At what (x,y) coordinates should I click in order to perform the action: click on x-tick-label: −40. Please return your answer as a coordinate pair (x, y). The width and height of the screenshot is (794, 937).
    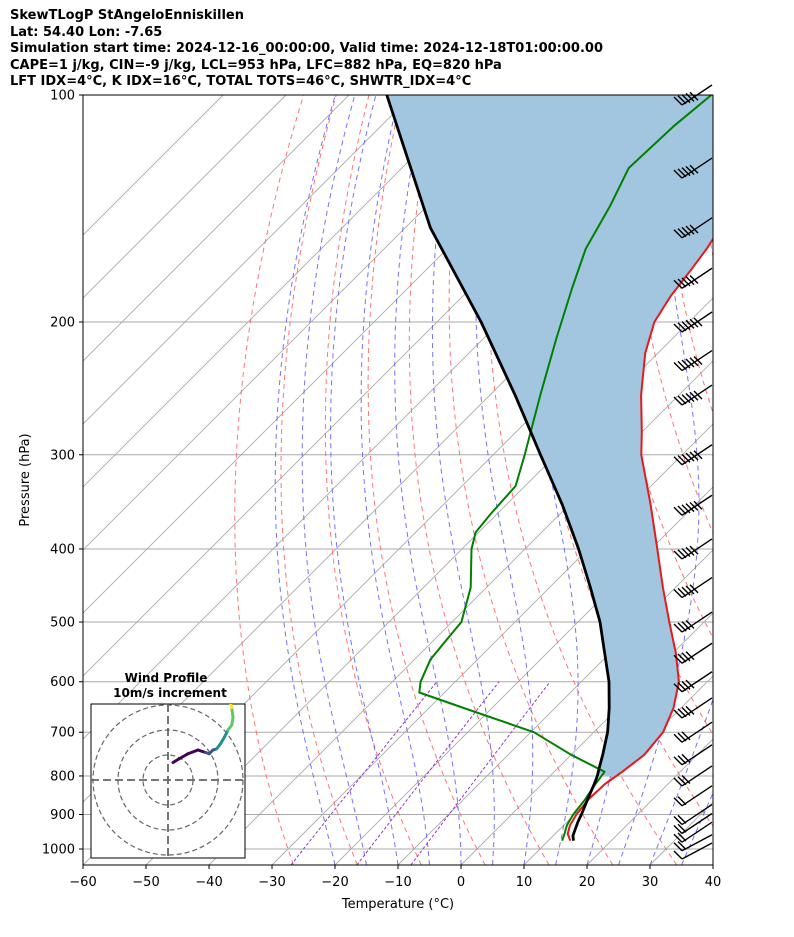
    Looking at the image, I should click on (208, 882).